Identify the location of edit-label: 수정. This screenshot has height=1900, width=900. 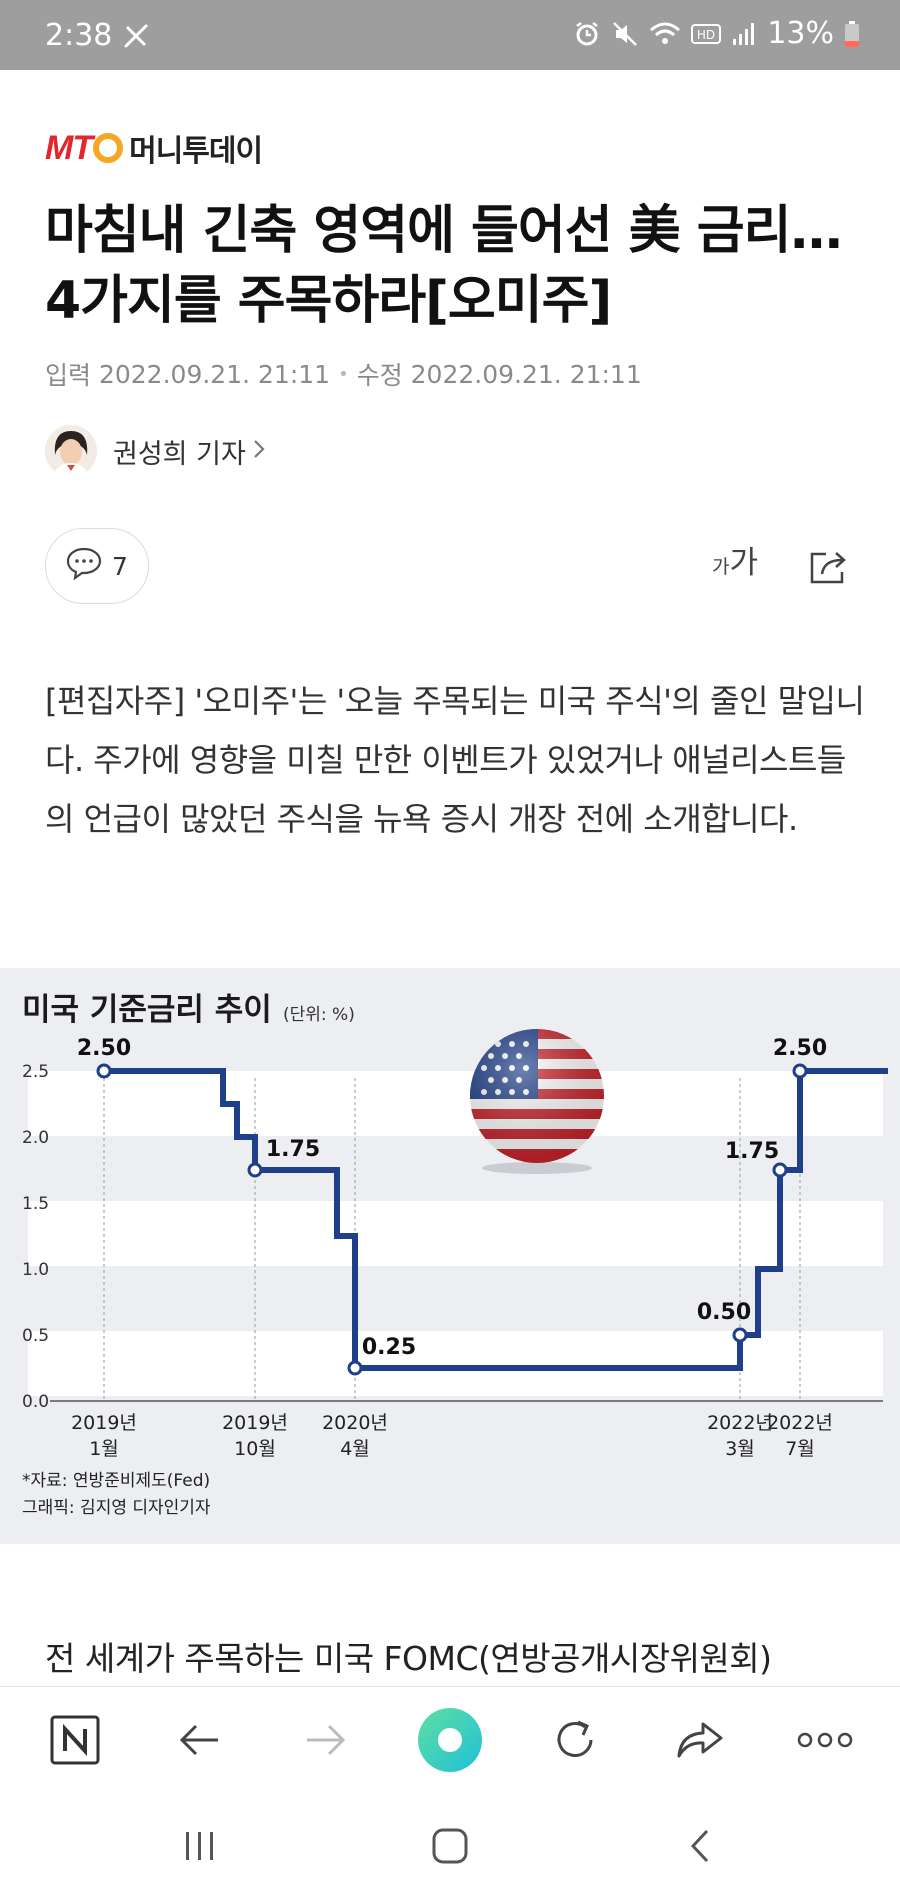
(379, 375).